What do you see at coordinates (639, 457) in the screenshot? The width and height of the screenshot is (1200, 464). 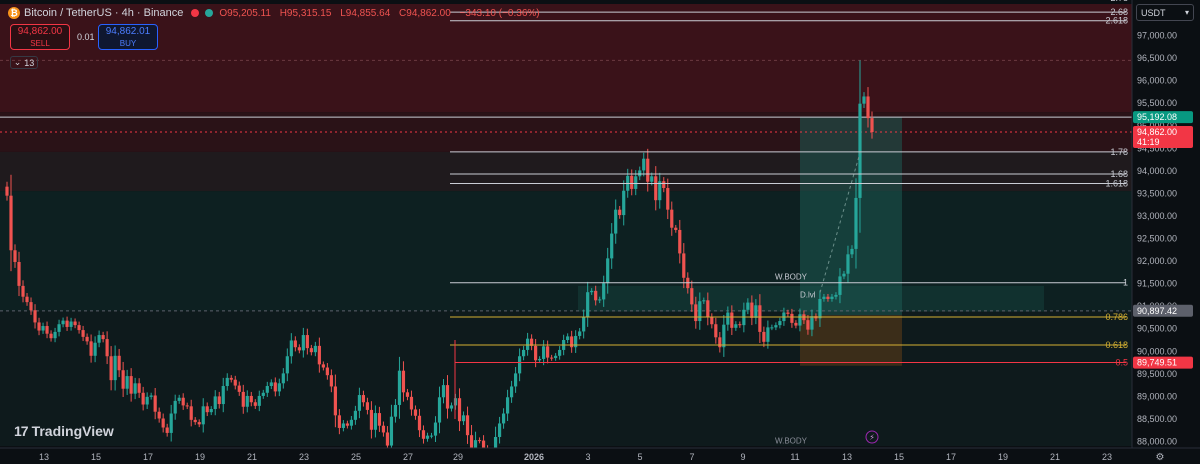 I see `x-tick-label: 5` at bounding box center [639, 457].